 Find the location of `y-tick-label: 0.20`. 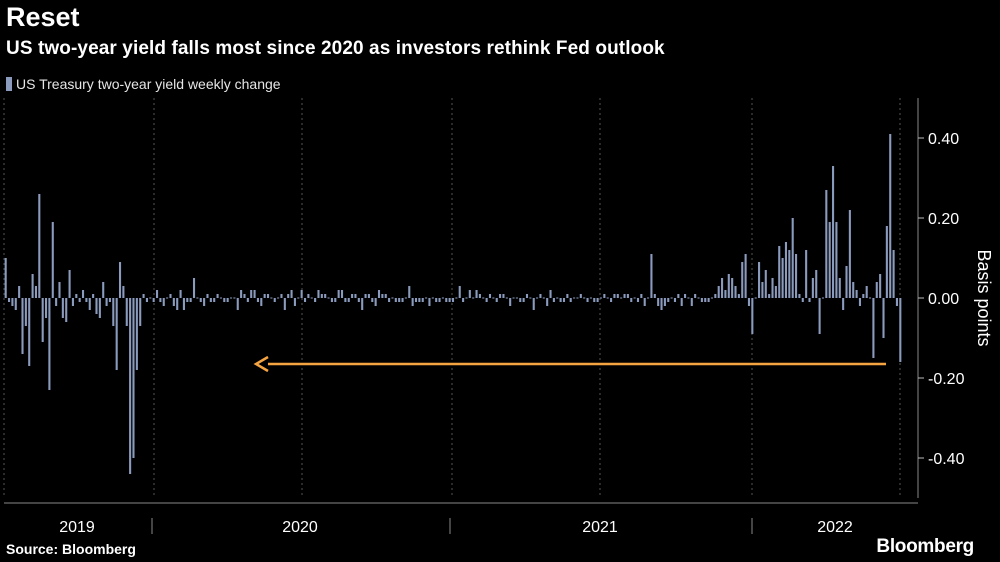

y-tick-label: 0.20 is located at coordinates (943, 219).